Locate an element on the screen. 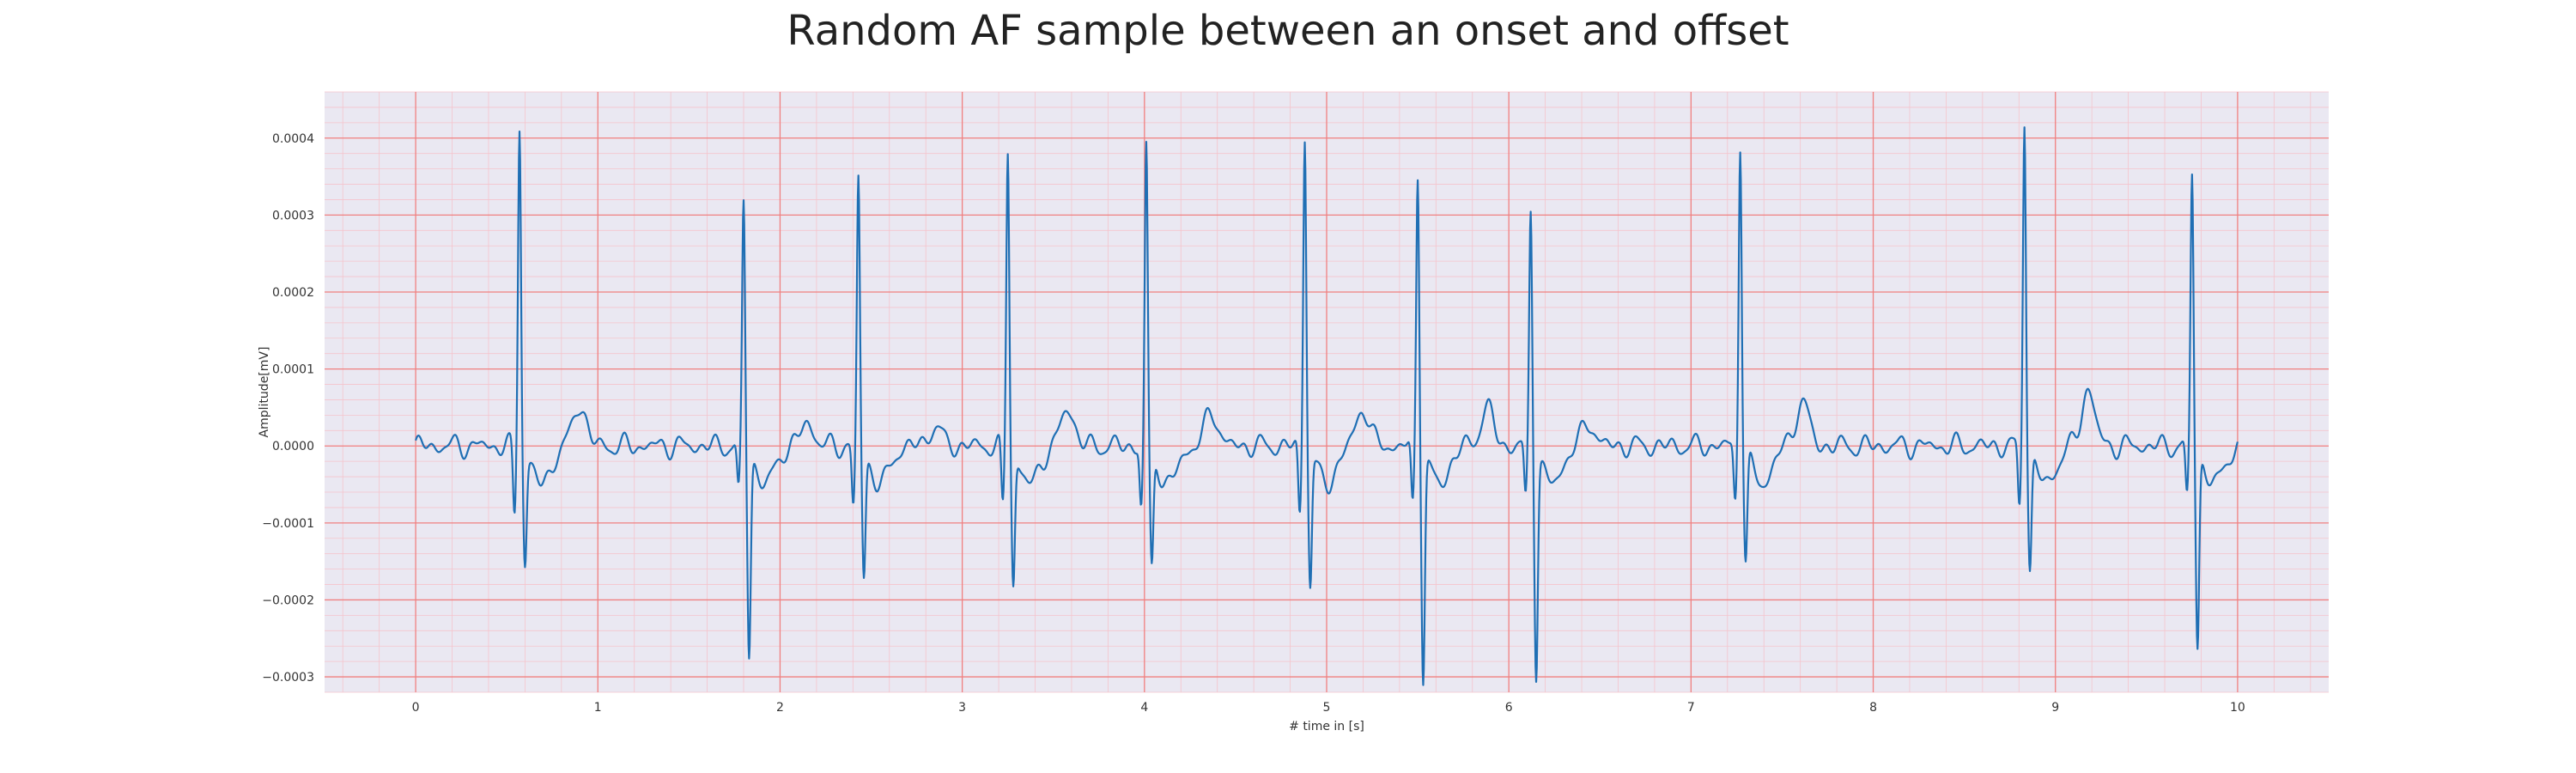 The height and width of the screenshot is (773, 2576). x-tick-label: 7 is located at coordinates (1691, 708).